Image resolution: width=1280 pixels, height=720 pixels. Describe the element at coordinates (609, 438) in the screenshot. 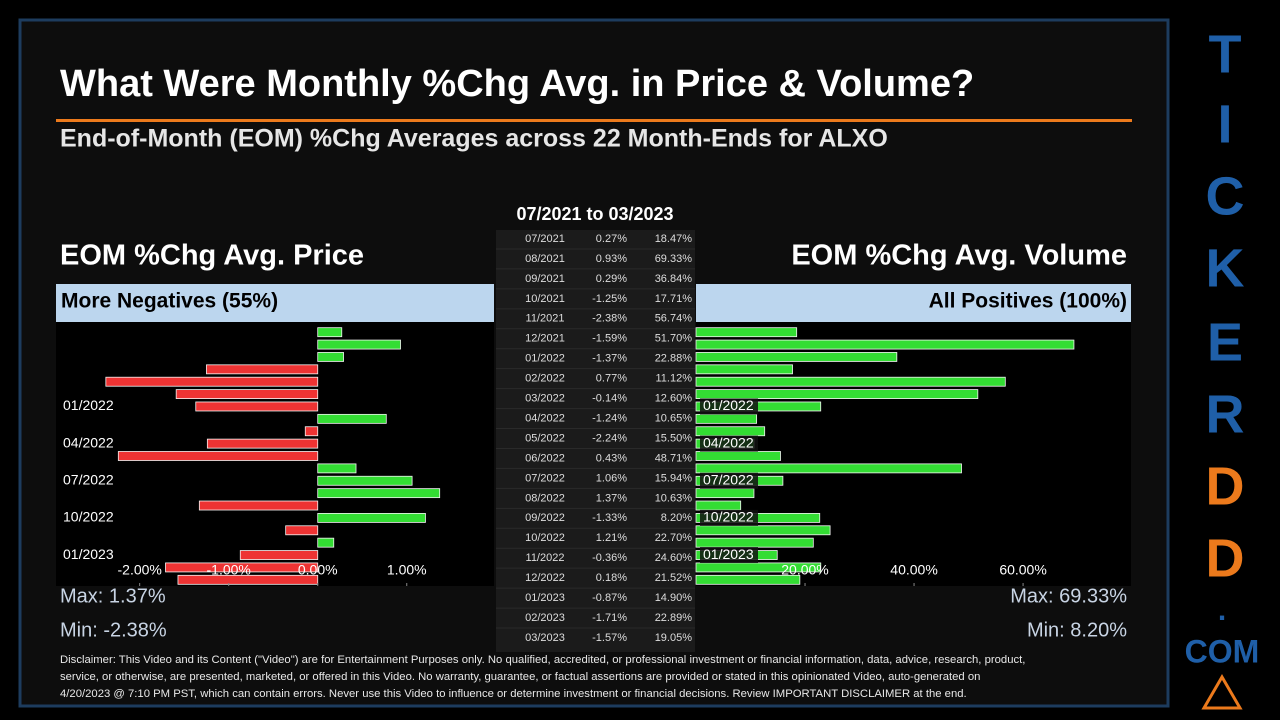

I see `table-cell: -2.24%` at that location.